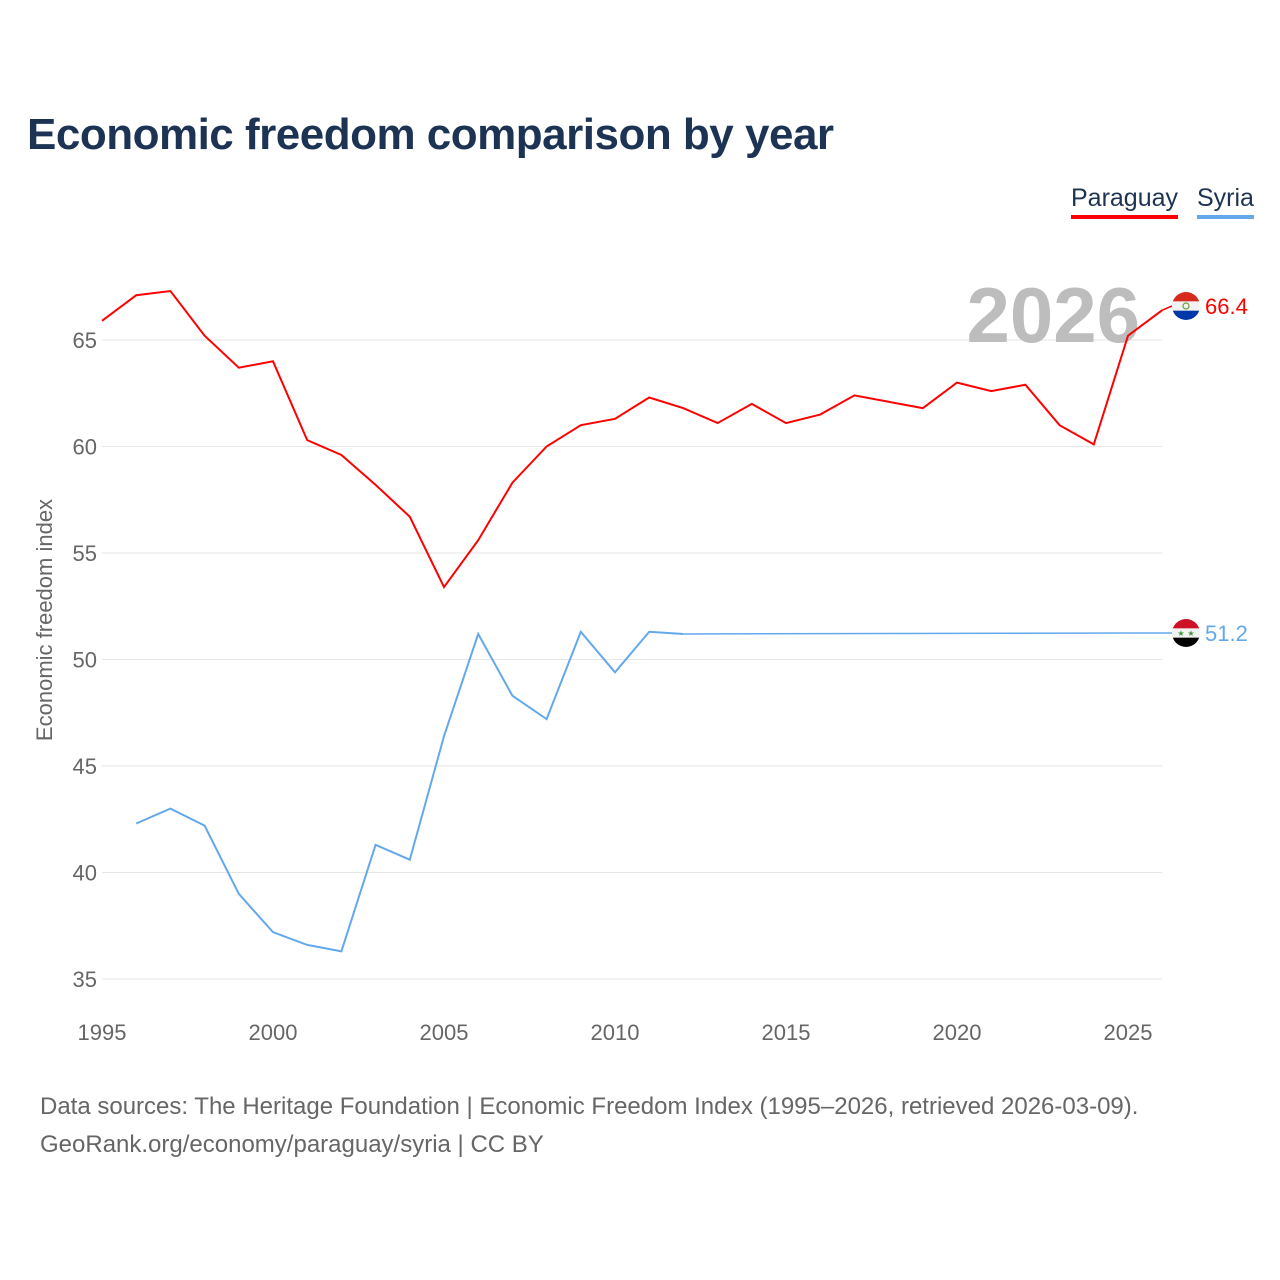 The width and height of the screenshot is (1280, 1280). I want to click on x-tick-label: 1995, so click(102, 1032).